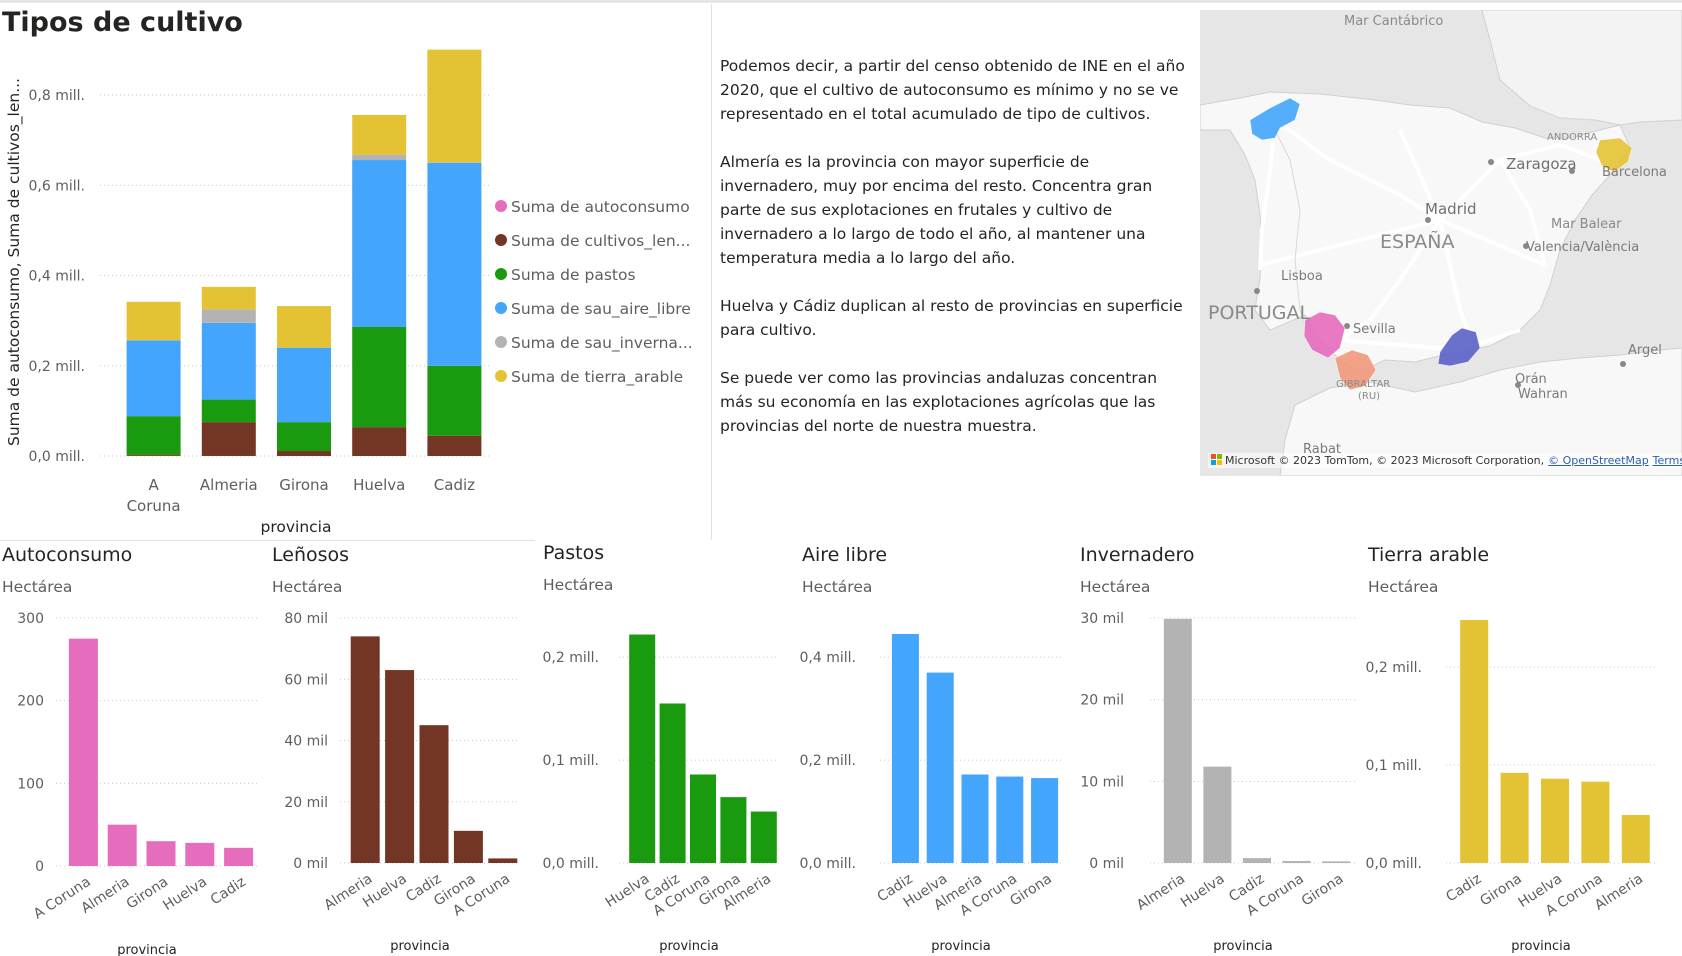 The width and height of the screenshot is (1682, 956). Describe the element at coordinates (228, 316) in the screenshot. I see `main-bar-almeria-suma-de-sau-inverna` at that location.